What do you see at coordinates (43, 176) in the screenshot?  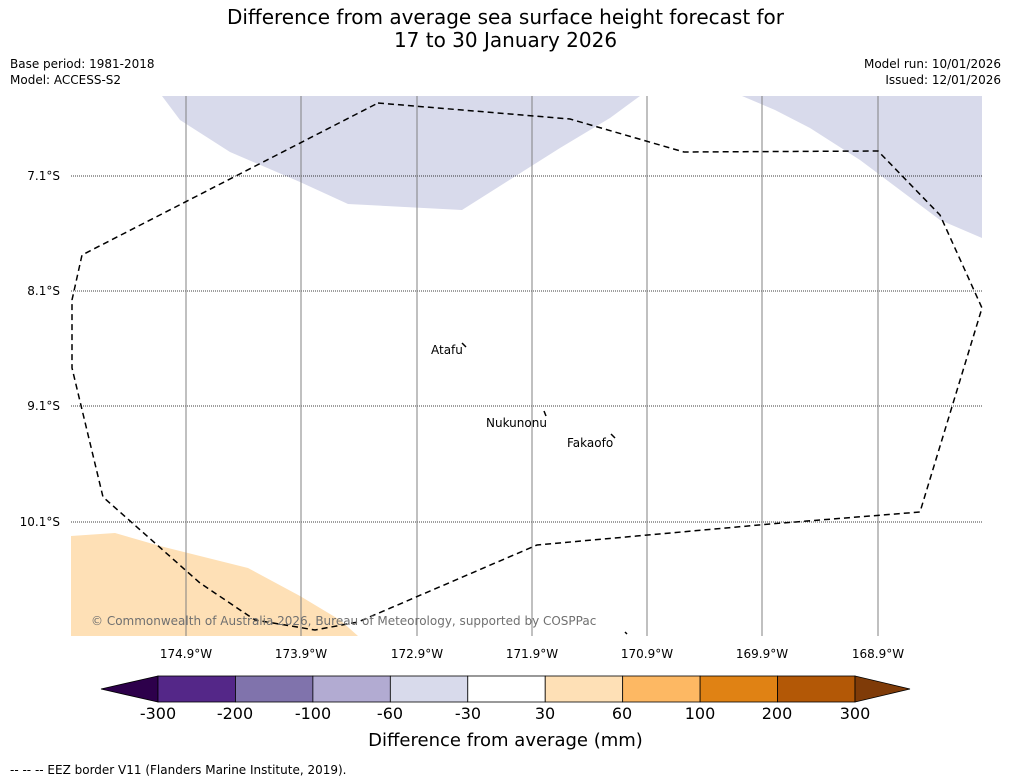 I see `lat-label-7-1: 7.1°S` at bounding box center [43, 176].